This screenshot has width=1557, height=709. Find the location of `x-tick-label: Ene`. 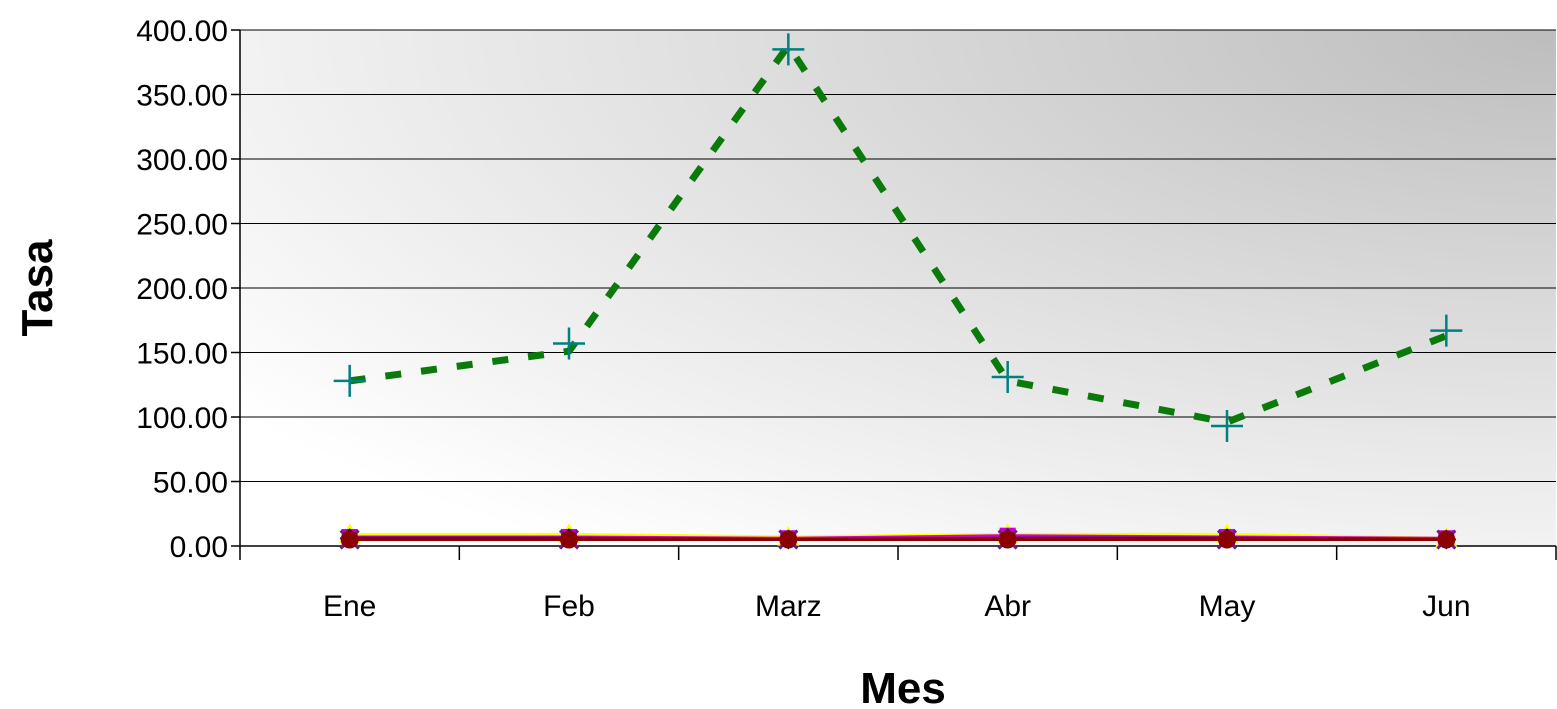

x-tick-label: Ene is located at coordinates (349, 606).